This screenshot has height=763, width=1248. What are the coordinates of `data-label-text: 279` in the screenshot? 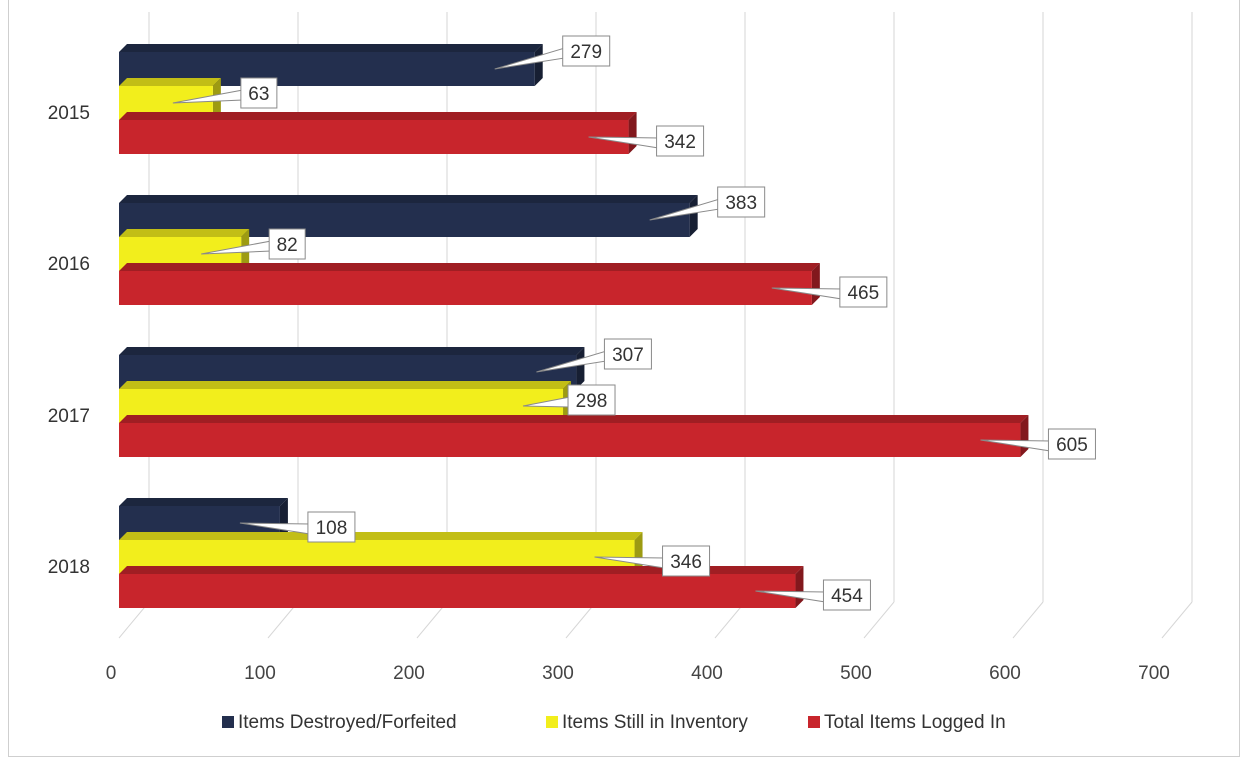 It's located at (586, 52).